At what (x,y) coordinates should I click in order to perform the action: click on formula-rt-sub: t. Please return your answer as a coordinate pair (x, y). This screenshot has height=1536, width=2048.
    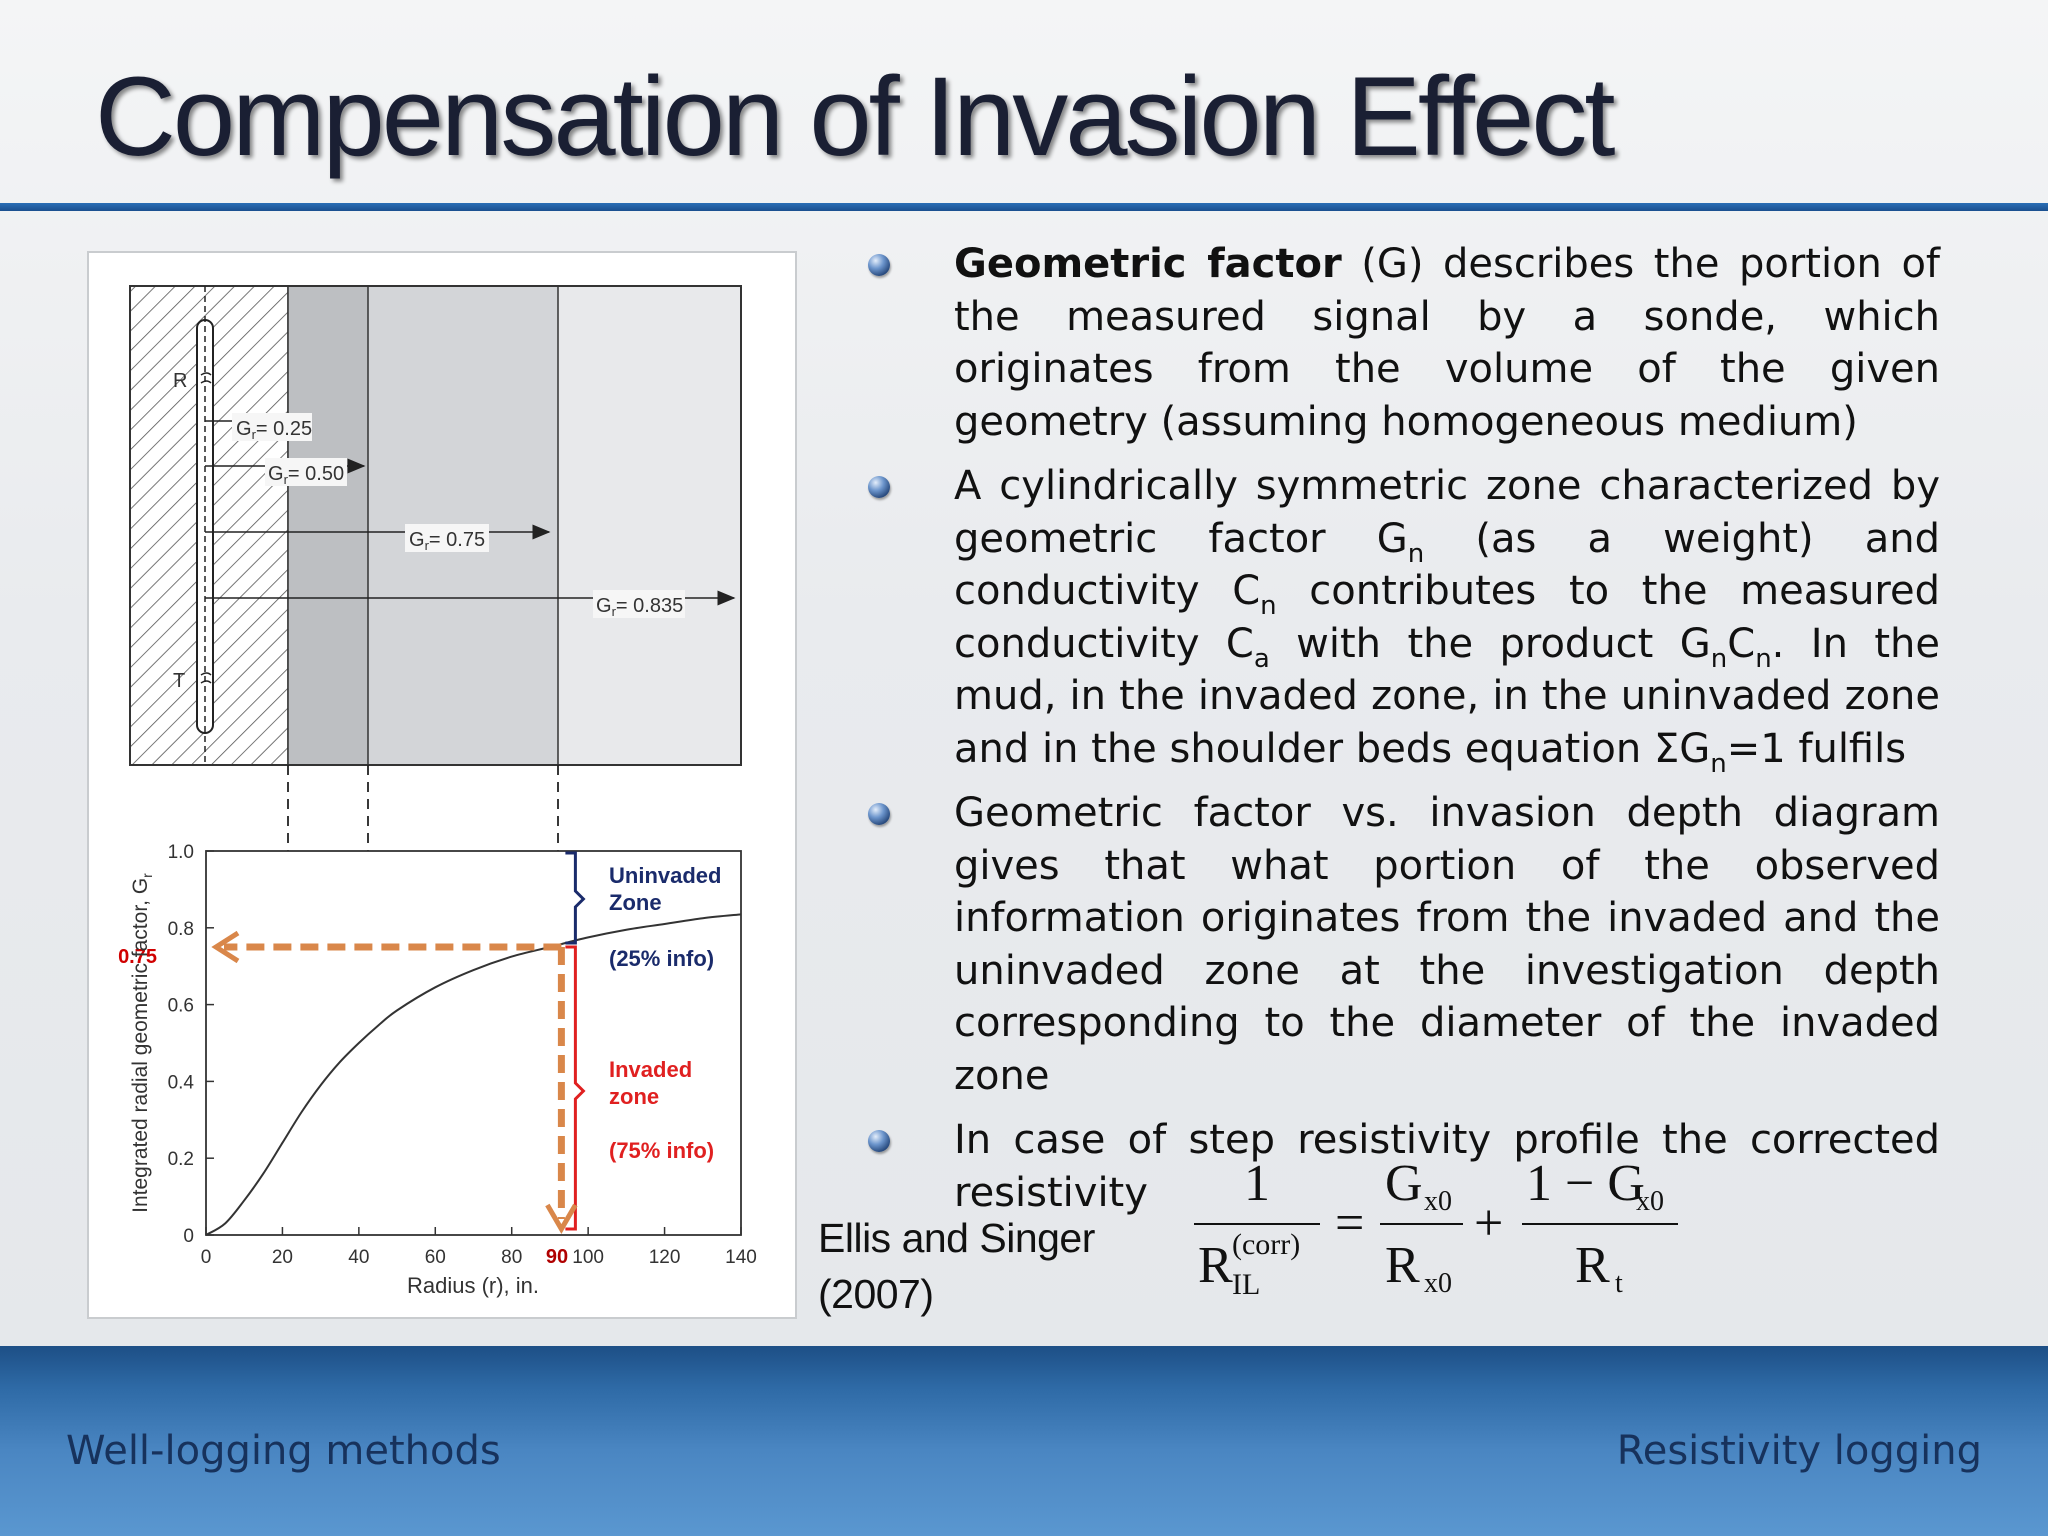
    Looking at the image, I should click on (1619, 1283).